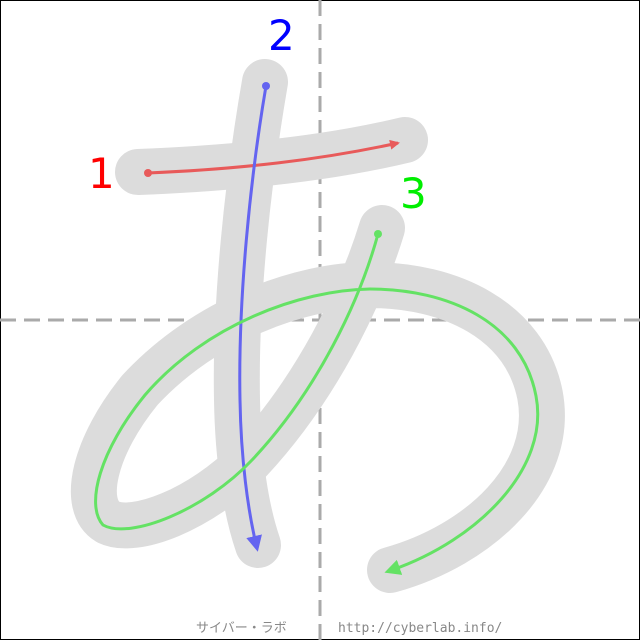  What do you see at coordinates (420, 628) in the screenshot?
I see `footer-url: http://cyberlab.info/` at bounding box center [420, 628].